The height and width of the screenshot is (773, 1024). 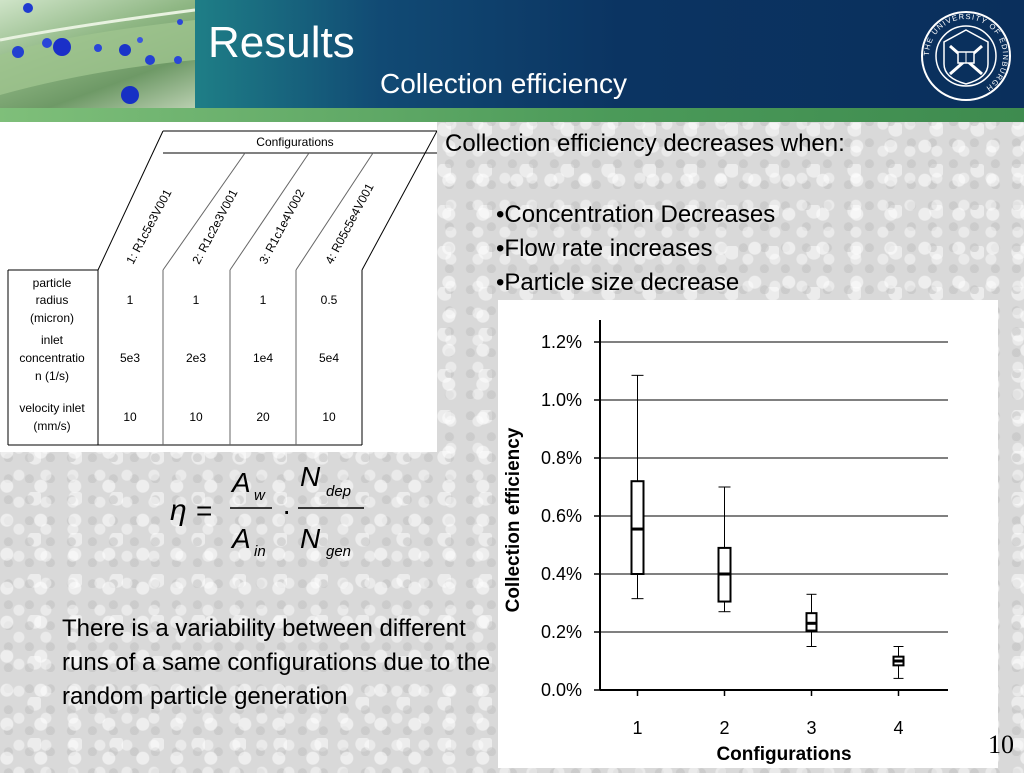 What do you see at coordinates (512, 115) in the screenshot?
I see `header-accent-bar` at bounding box center [512, 115].